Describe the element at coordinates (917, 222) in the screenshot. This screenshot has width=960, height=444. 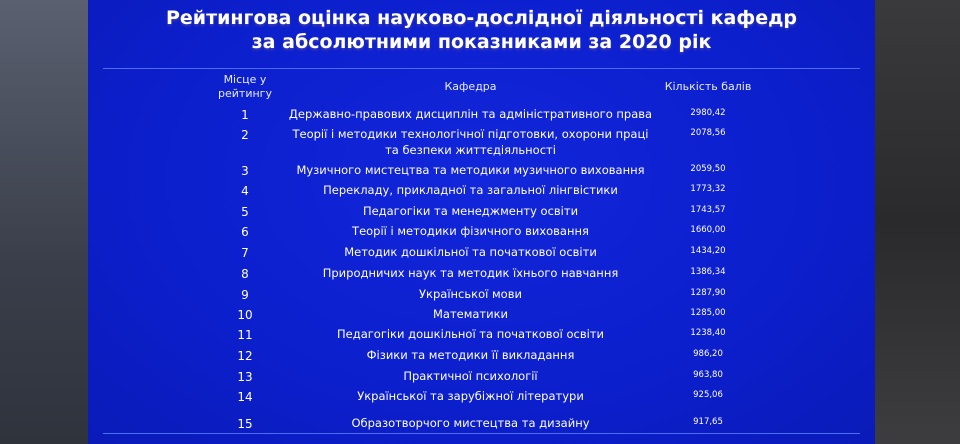
I see `blurred-background-right` at that location.